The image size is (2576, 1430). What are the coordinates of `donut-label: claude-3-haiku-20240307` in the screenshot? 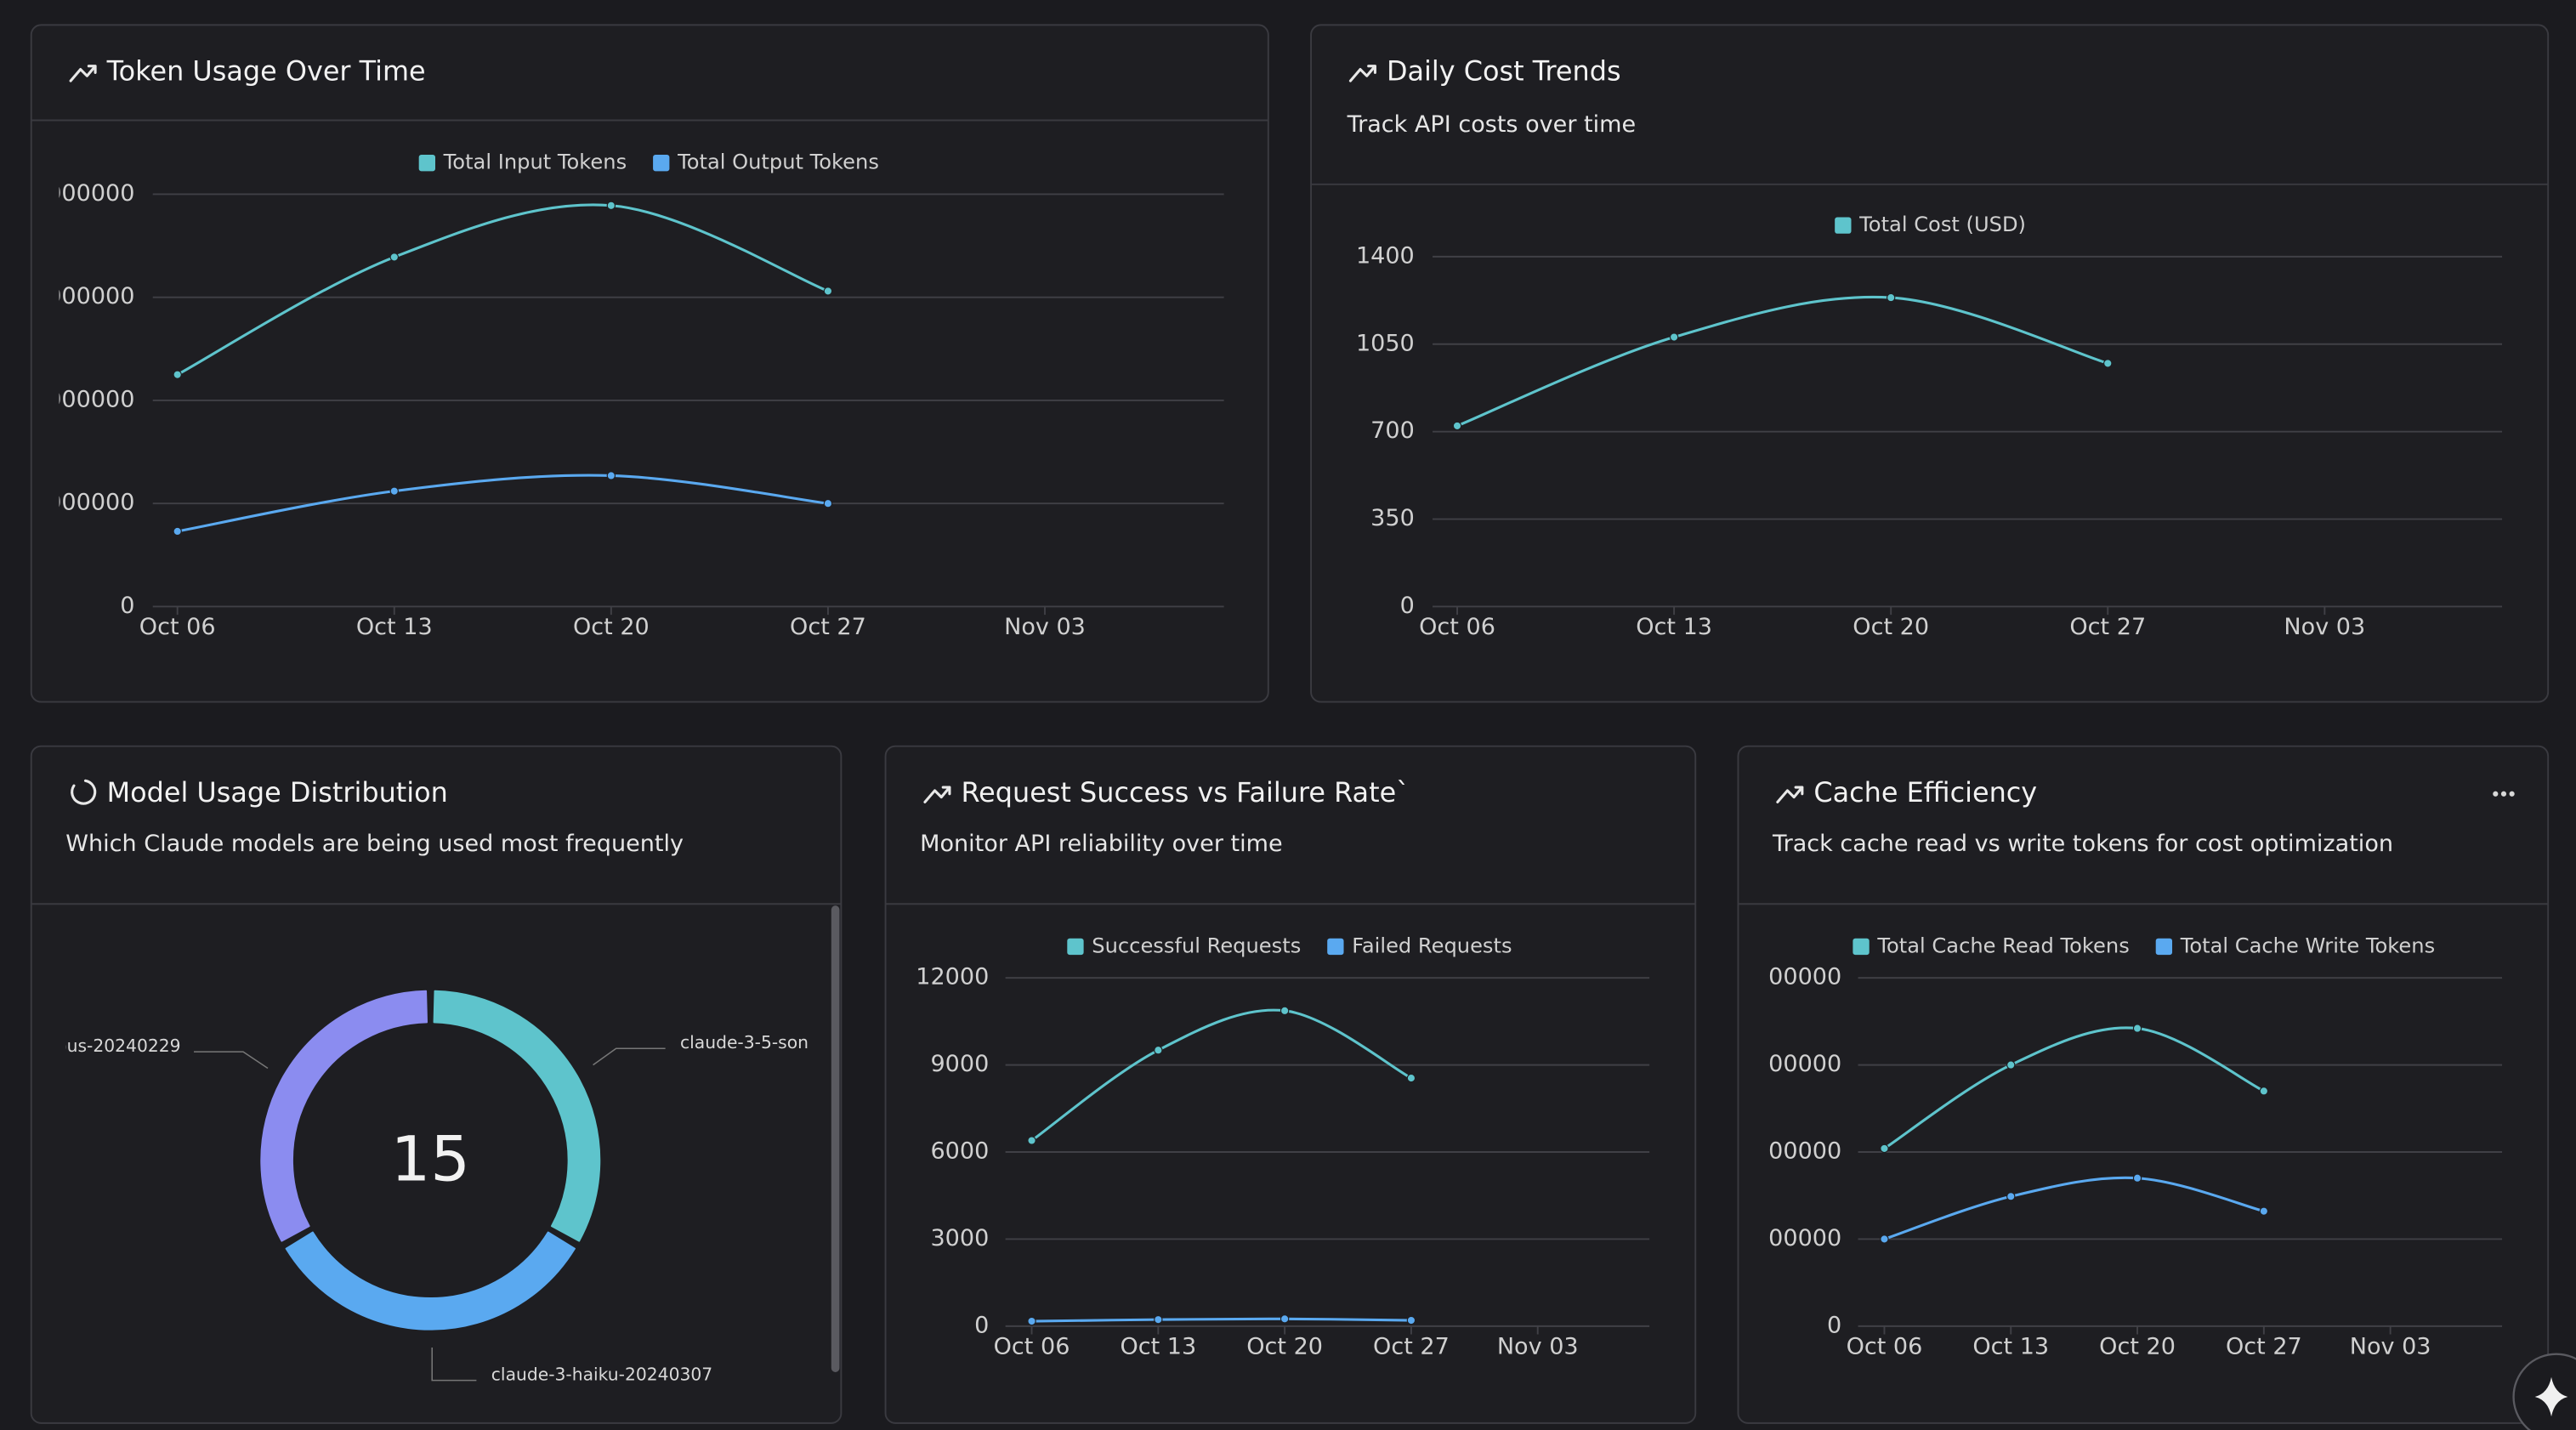 It's located at (571, 1365).